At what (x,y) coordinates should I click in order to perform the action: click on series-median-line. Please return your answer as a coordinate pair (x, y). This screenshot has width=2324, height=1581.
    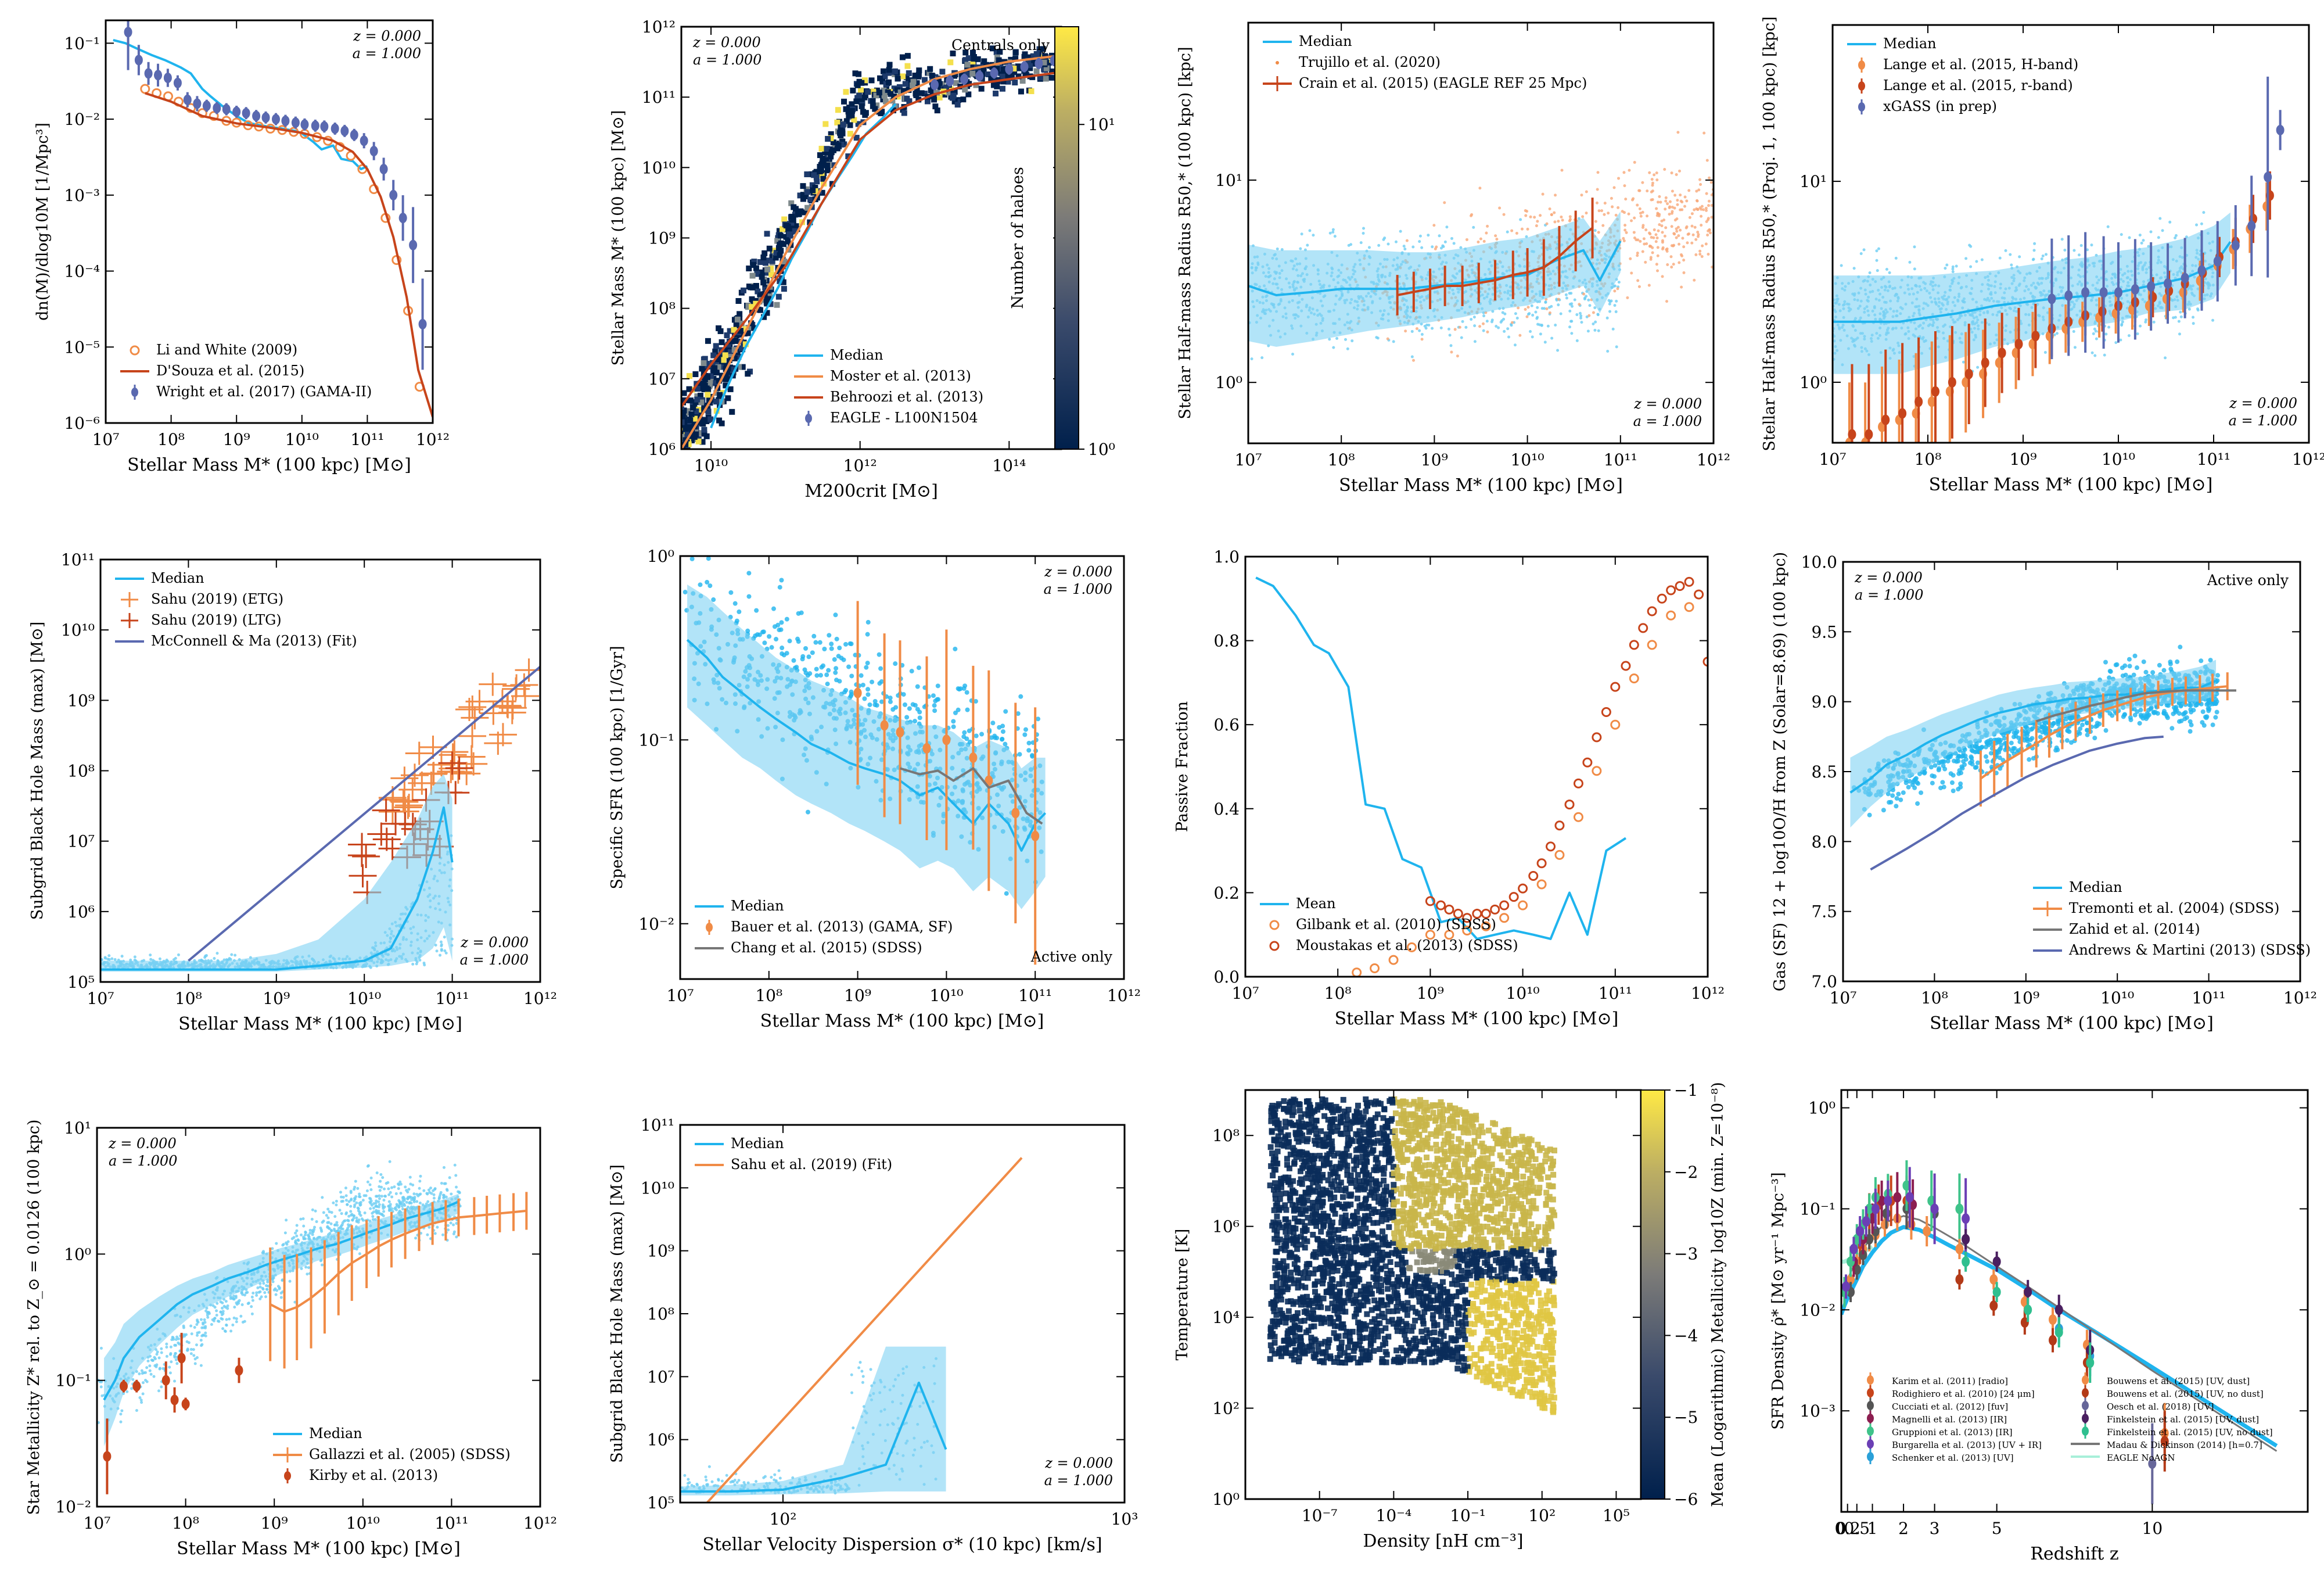
    Looking at the image, I should click on (240, 105).